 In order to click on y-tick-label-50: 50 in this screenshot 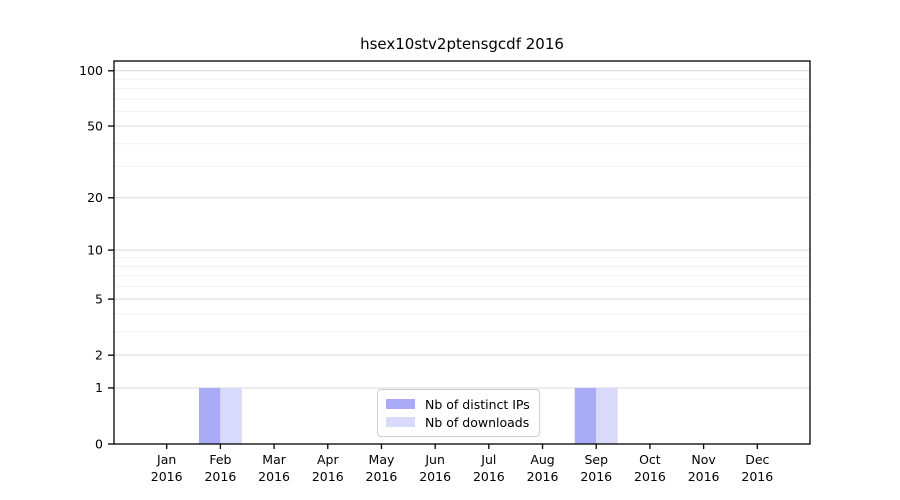, I will do `click(95, 125)`.